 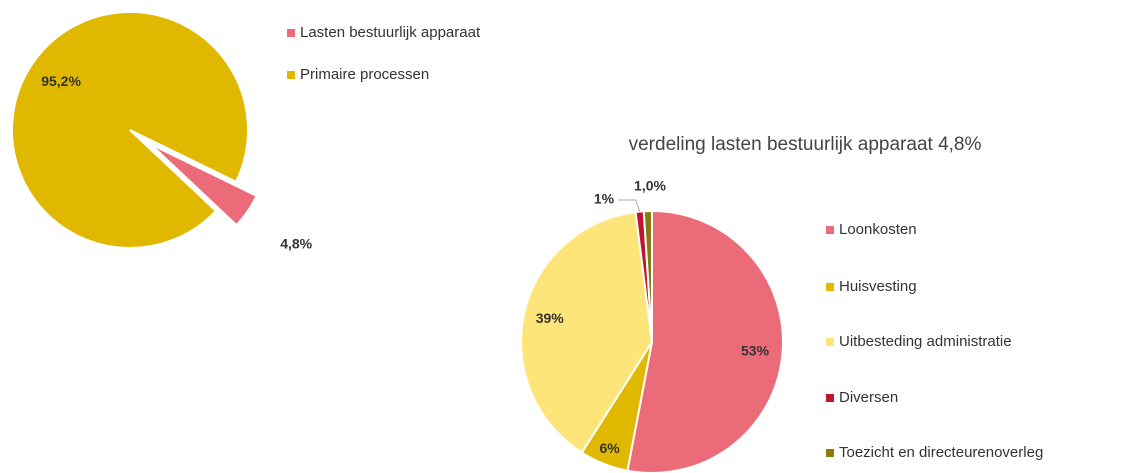 I want to click on data-label: 4,8%, so click(x=296, y=244).